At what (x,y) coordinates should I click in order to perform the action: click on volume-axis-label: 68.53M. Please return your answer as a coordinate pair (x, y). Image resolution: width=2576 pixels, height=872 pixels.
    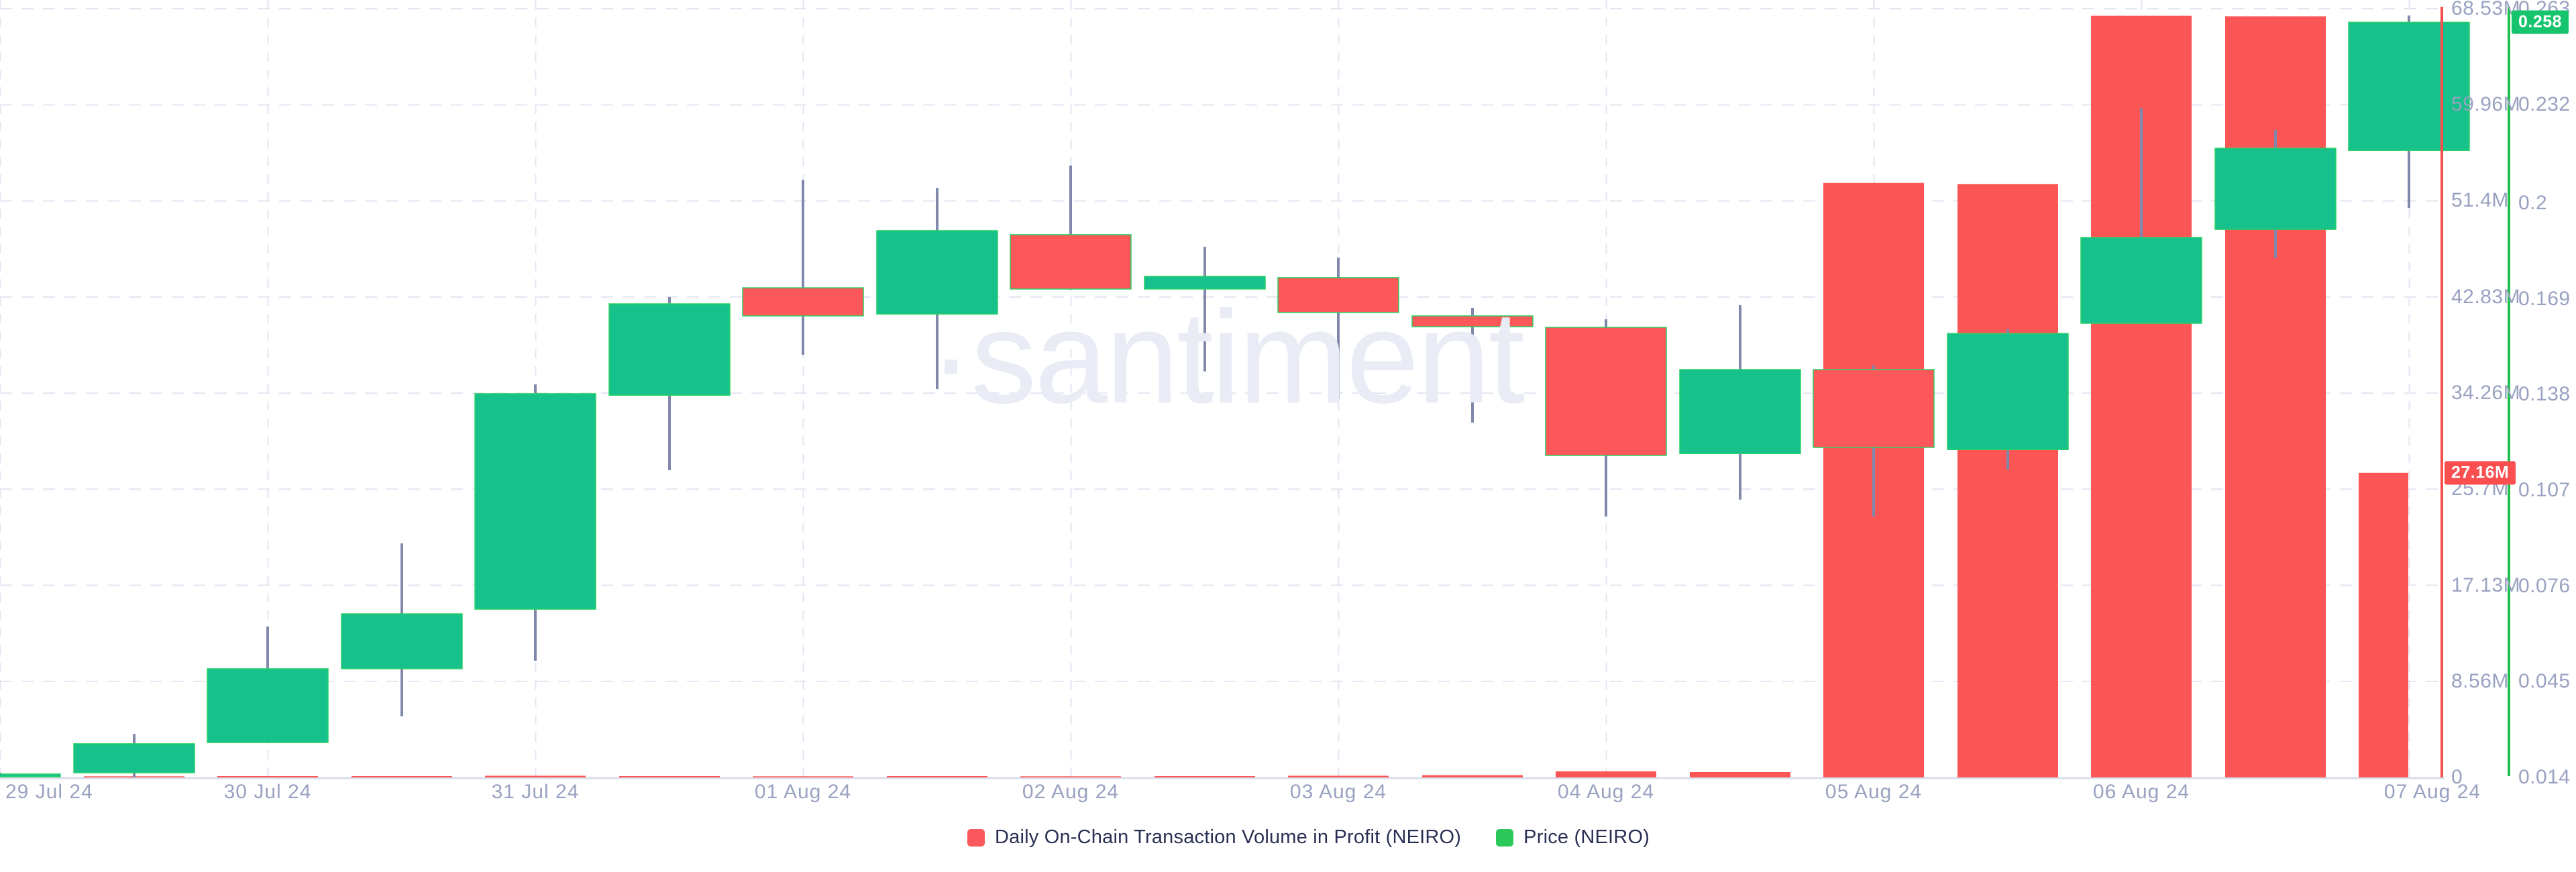
    Looking at the image, I should click on (2486, 9).